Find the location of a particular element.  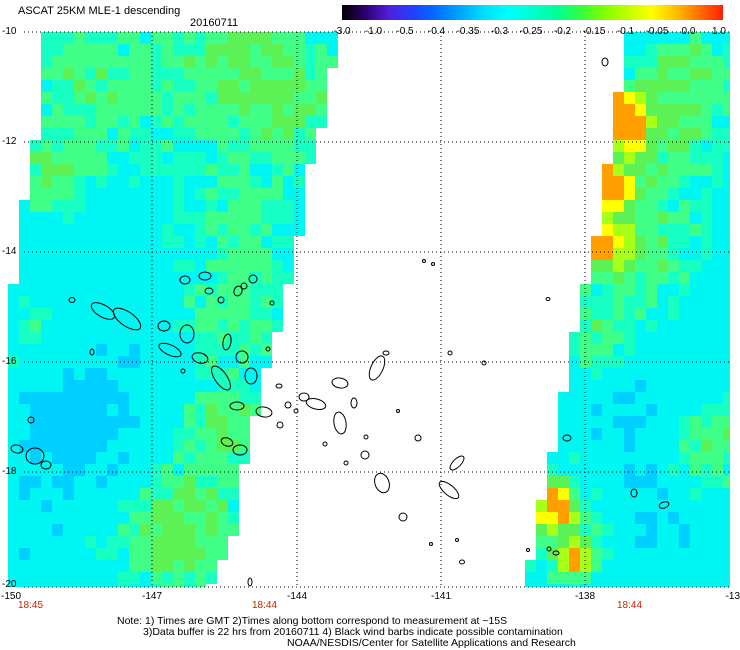

colorbar-tick-label: -0.25 is located at coordinates (531, 31).